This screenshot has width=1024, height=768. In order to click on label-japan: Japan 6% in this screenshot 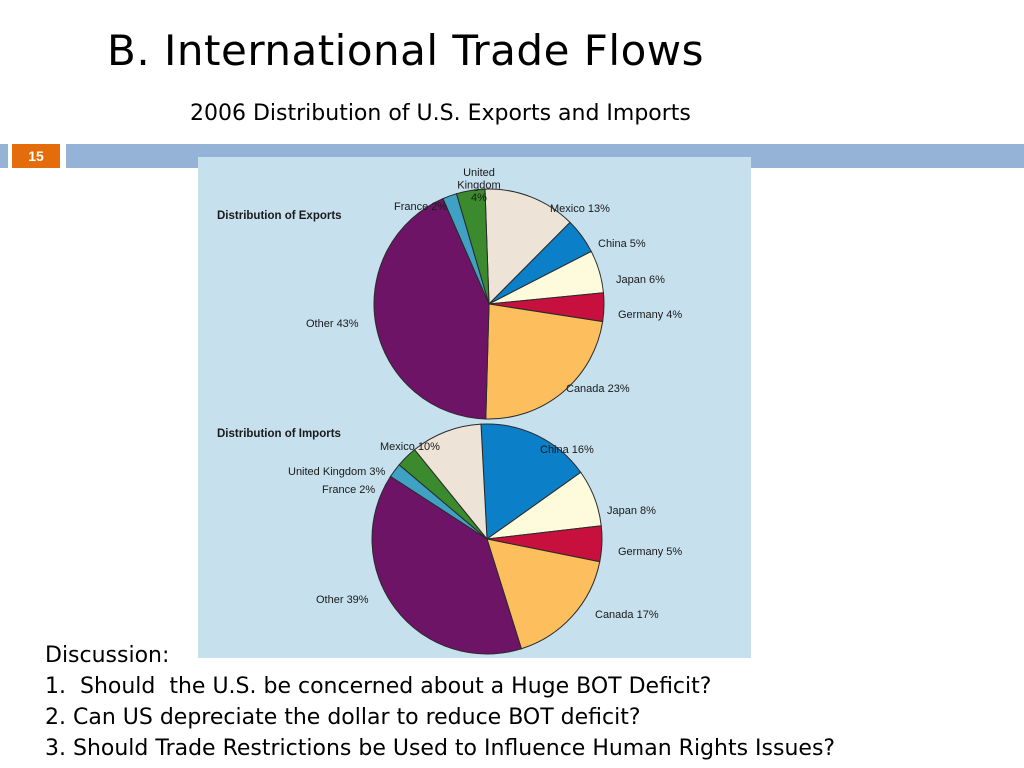, I will do `click(640, 280)`.